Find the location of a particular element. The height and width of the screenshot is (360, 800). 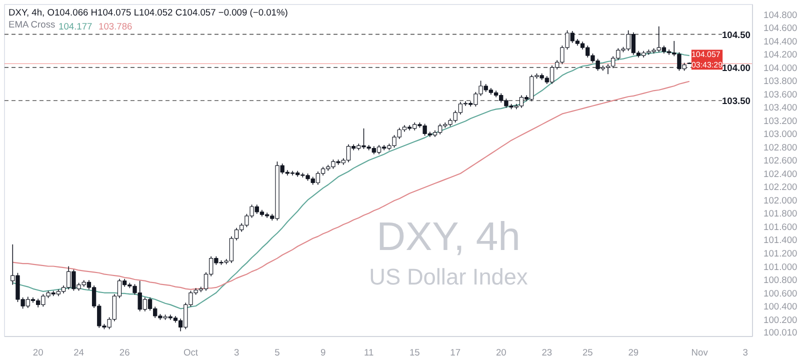

y-tick-label: 103.600 is located at coordinates (781, 94).